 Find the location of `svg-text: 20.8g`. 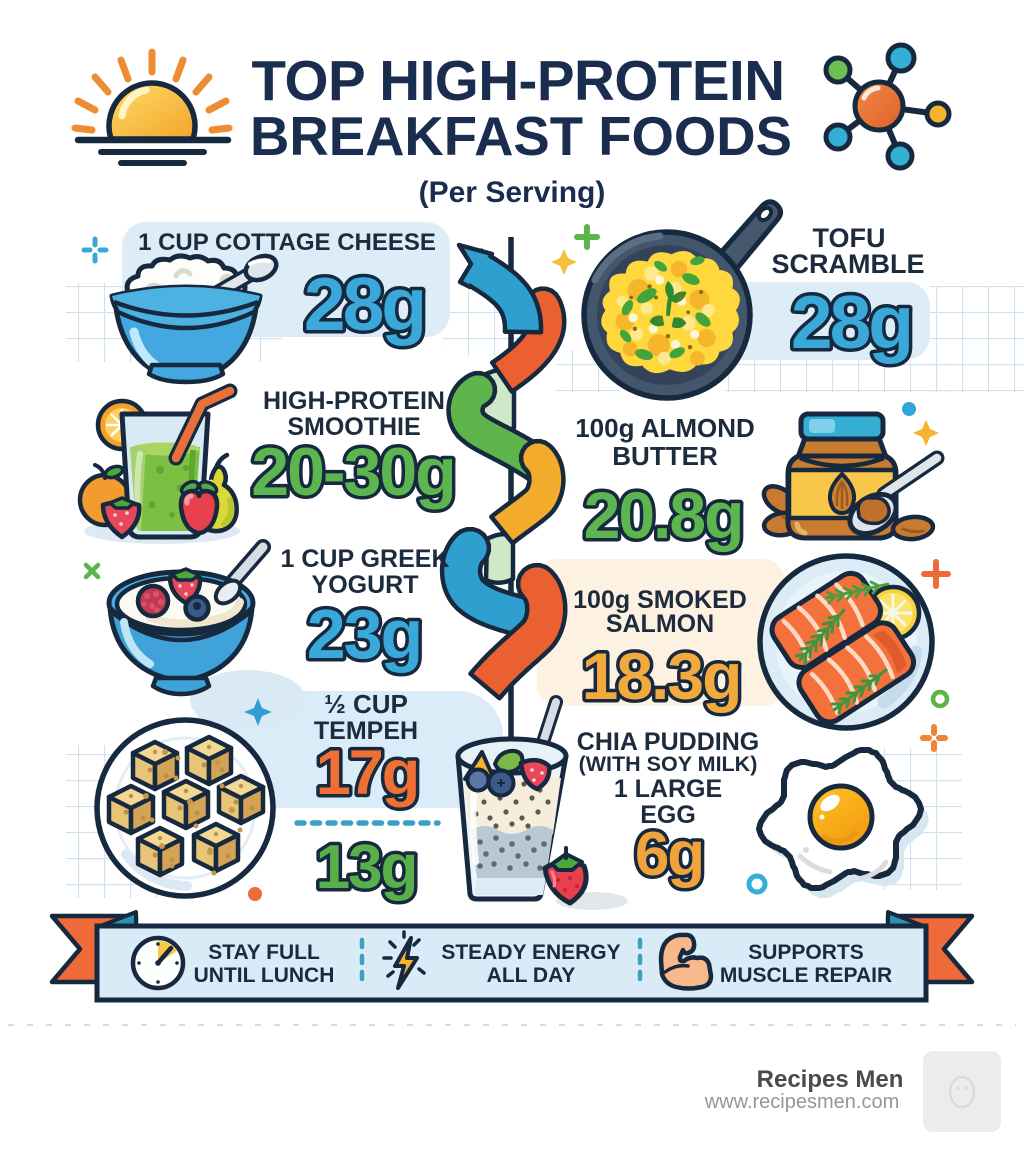

svg-text: 20.8g is located at coordinates (663, 515).